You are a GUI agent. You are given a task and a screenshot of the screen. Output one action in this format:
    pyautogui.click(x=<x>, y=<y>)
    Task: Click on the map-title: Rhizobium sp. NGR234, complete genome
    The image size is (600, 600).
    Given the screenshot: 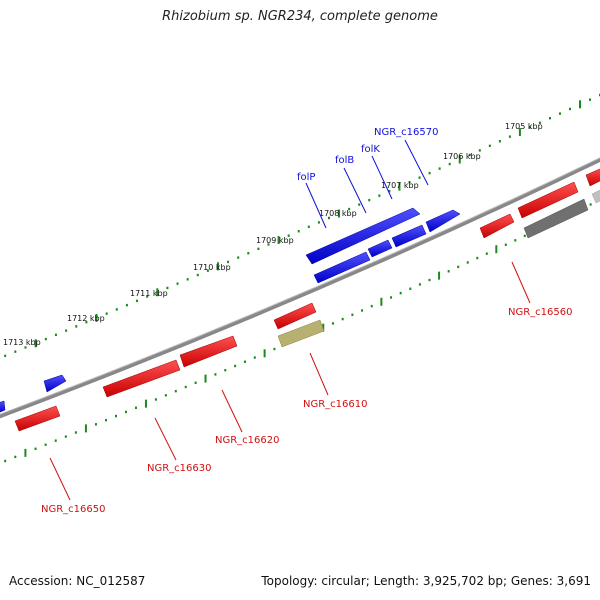 What is the action you would take?
    pyautogui.click(x=300, y=16)
    